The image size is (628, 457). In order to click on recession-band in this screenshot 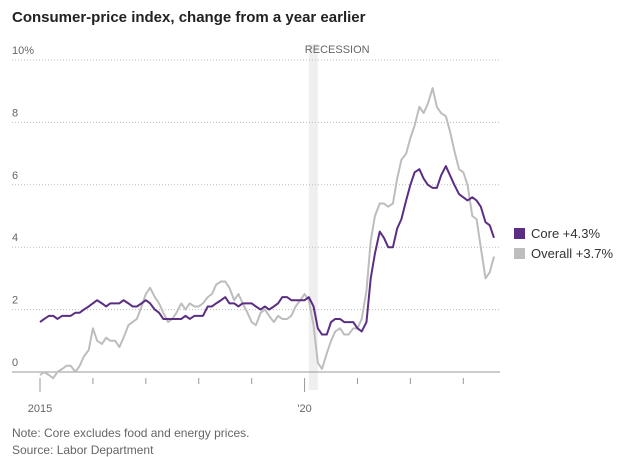, I will do `click(313, 217)`.